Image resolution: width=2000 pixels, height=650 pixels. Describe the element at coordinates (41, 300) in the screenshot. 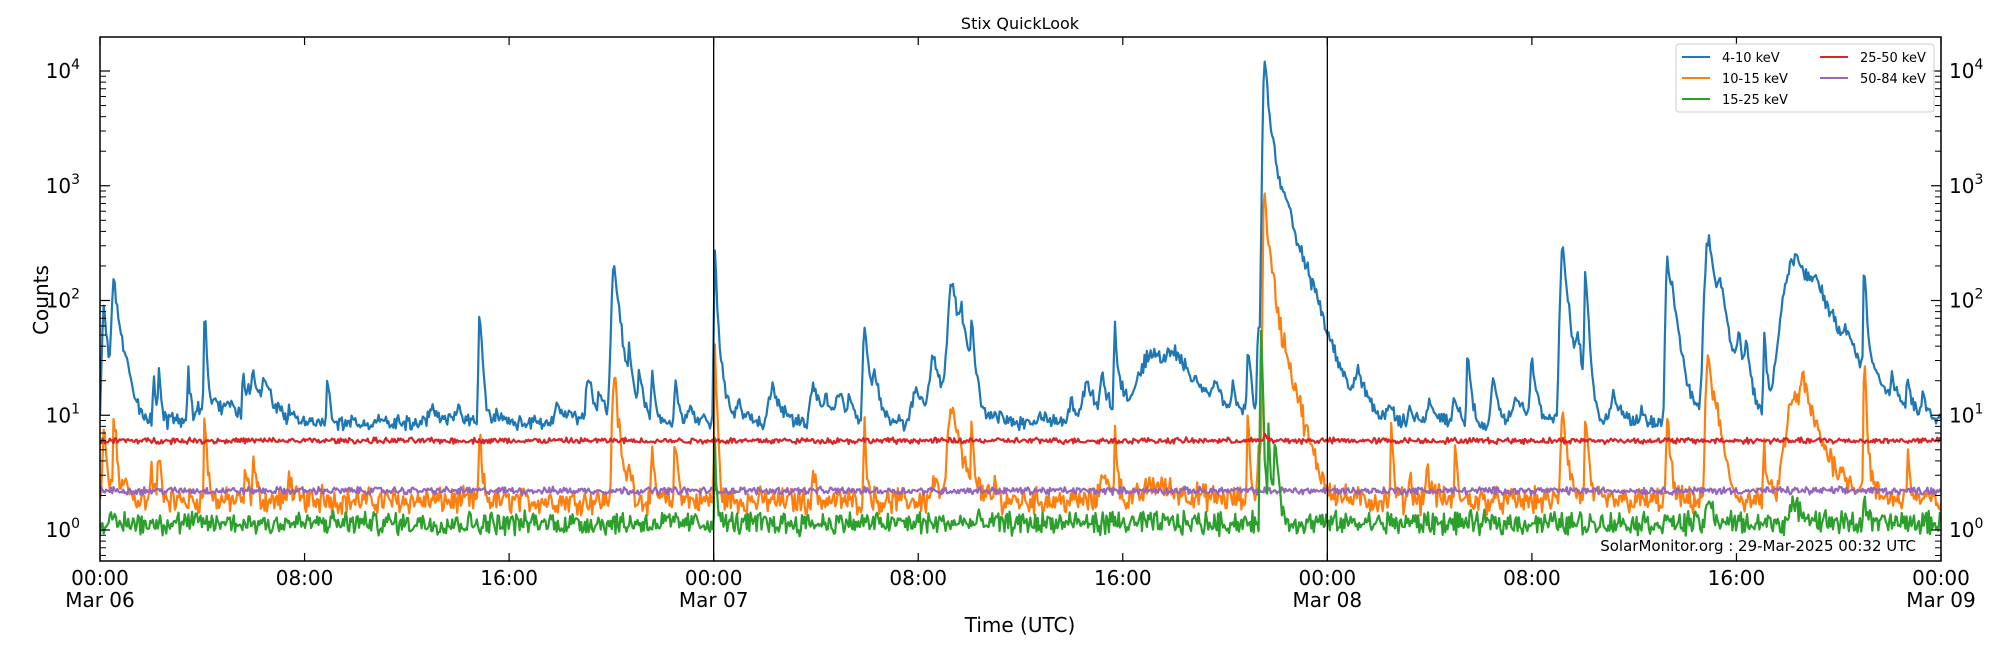

I see `y-axis-label: Counts` at that location.